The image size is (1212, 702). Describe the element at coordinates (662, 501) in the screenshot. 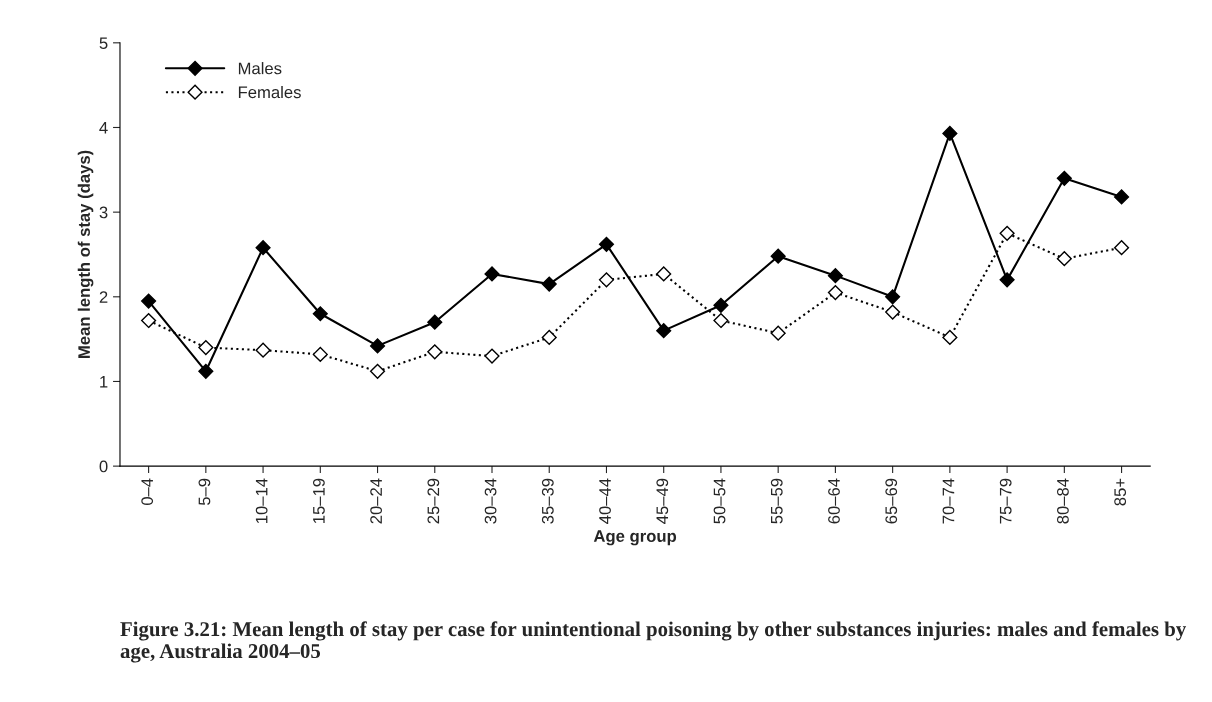

I see `x-tick-label: 45–49` at that location.